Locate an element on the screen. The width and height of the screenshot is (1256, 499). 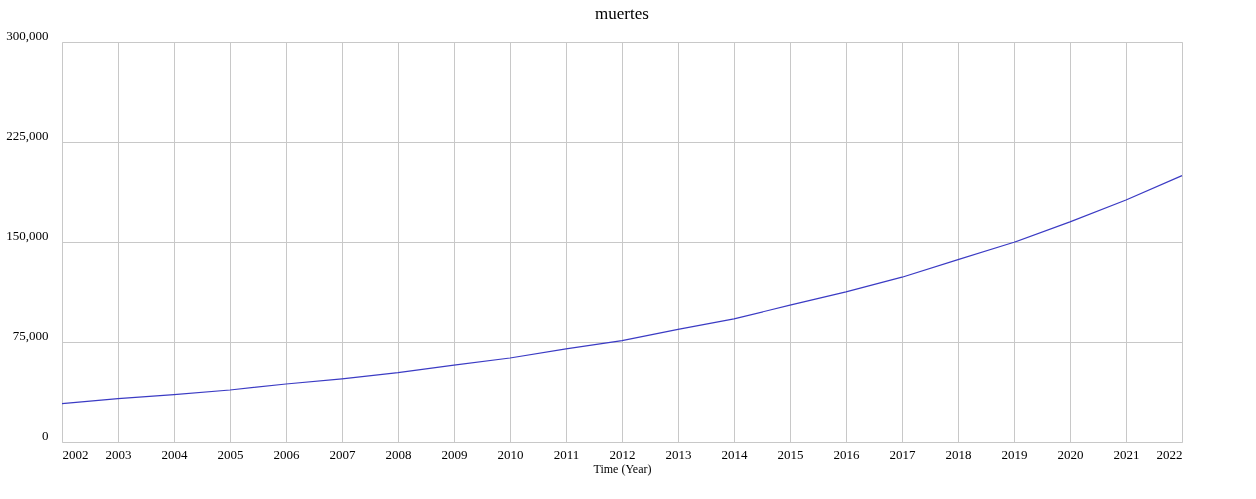
y-tick-label: 225,000 is located at coordinates (27, 135).